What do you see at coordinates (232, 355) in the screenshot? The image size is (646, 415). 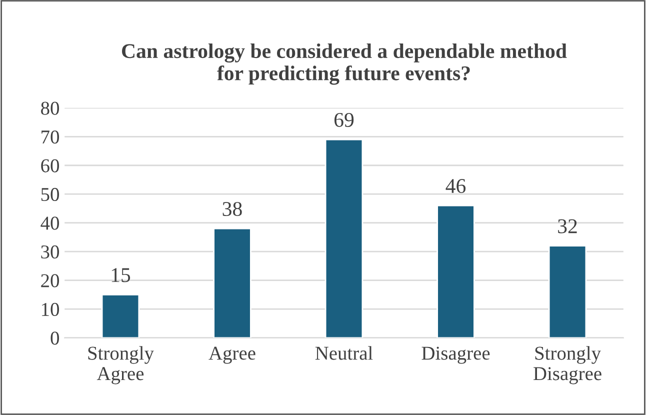 I see `x-tick-label: Agree` at bounding box center [232, 355].